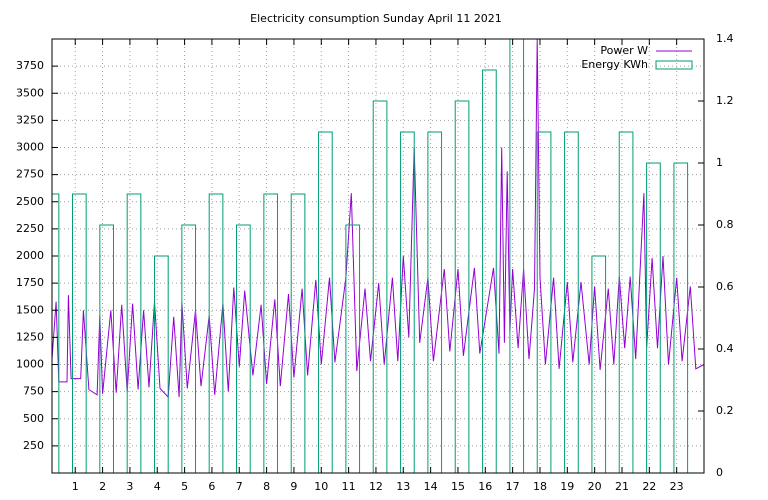 This screenshot has width=768, height=500. Describe the element at coordinates (30, 228) in the screenshot. I see `y-tick-label: 2250` at that location.